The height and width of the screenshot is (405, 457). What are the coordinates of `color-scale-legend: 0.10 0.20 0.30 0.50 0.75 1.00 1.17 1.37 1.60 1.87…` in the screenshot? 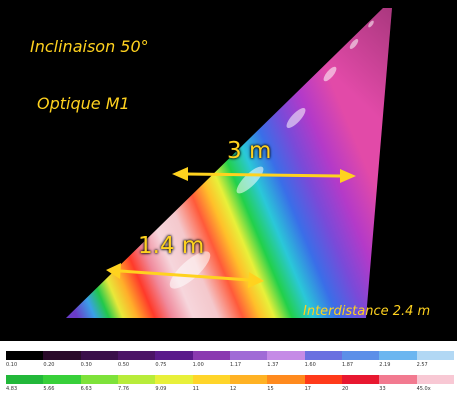 It's located at (228, 375).